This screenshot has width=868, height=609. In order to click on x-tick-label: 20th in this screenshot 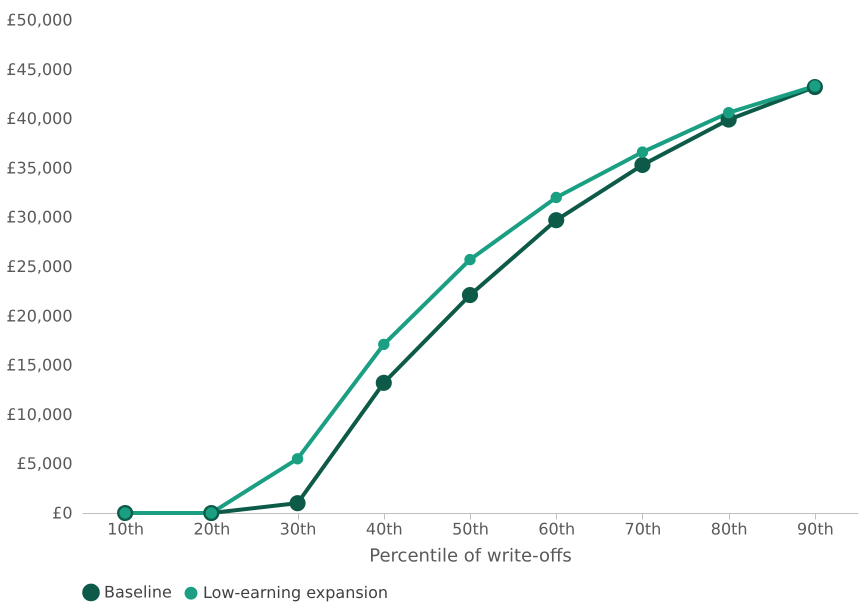, I will do `click(211, 529)`.